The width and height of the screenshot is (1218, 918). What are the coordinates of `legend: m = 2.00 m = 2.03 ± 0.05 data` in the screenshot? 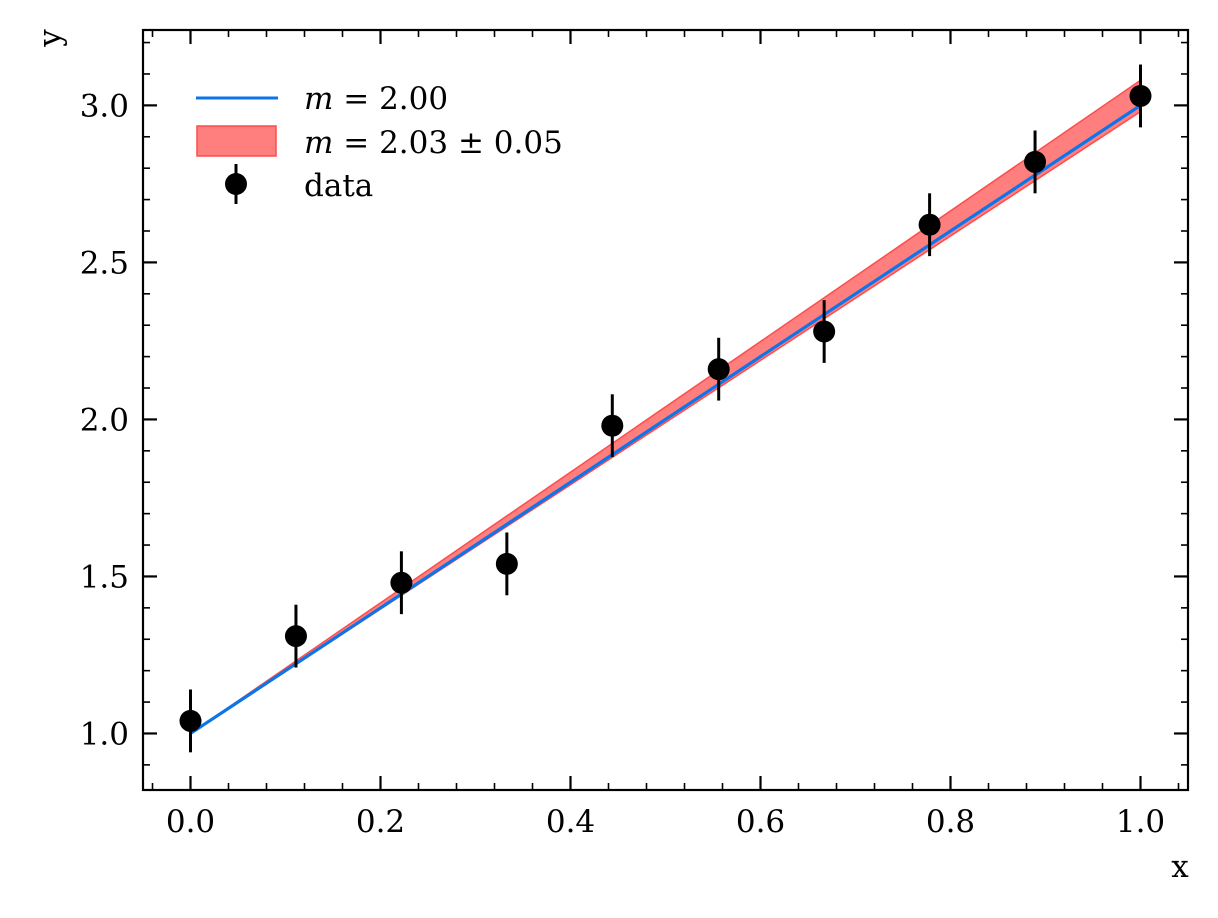 It's located at (379, 142).